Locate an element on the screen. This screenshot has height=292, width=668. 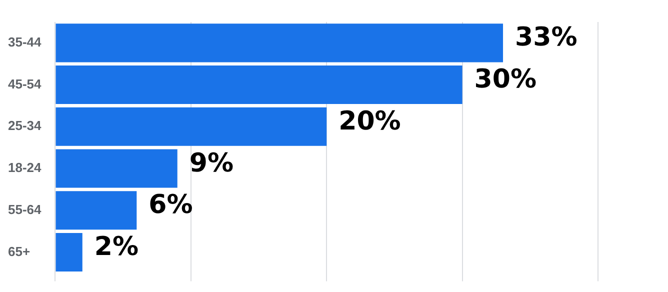
y-tick-label: 55-64 is located at coordinates (25, 209).